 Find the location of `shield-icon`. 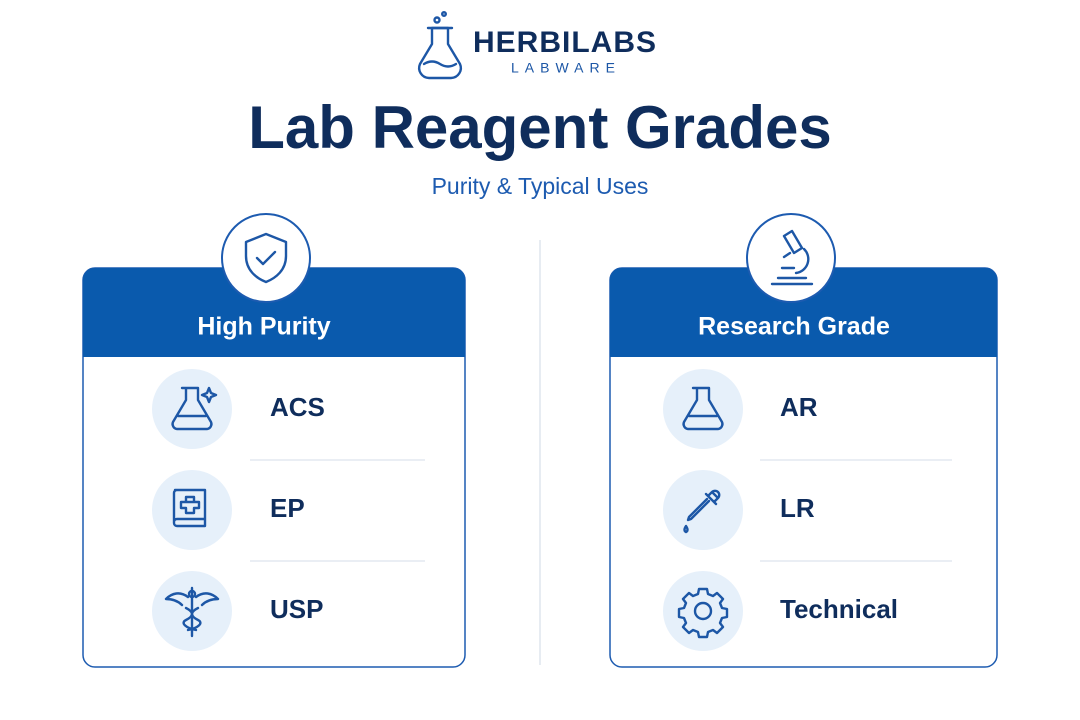

shield-icon is located at coordinates (266, 258).